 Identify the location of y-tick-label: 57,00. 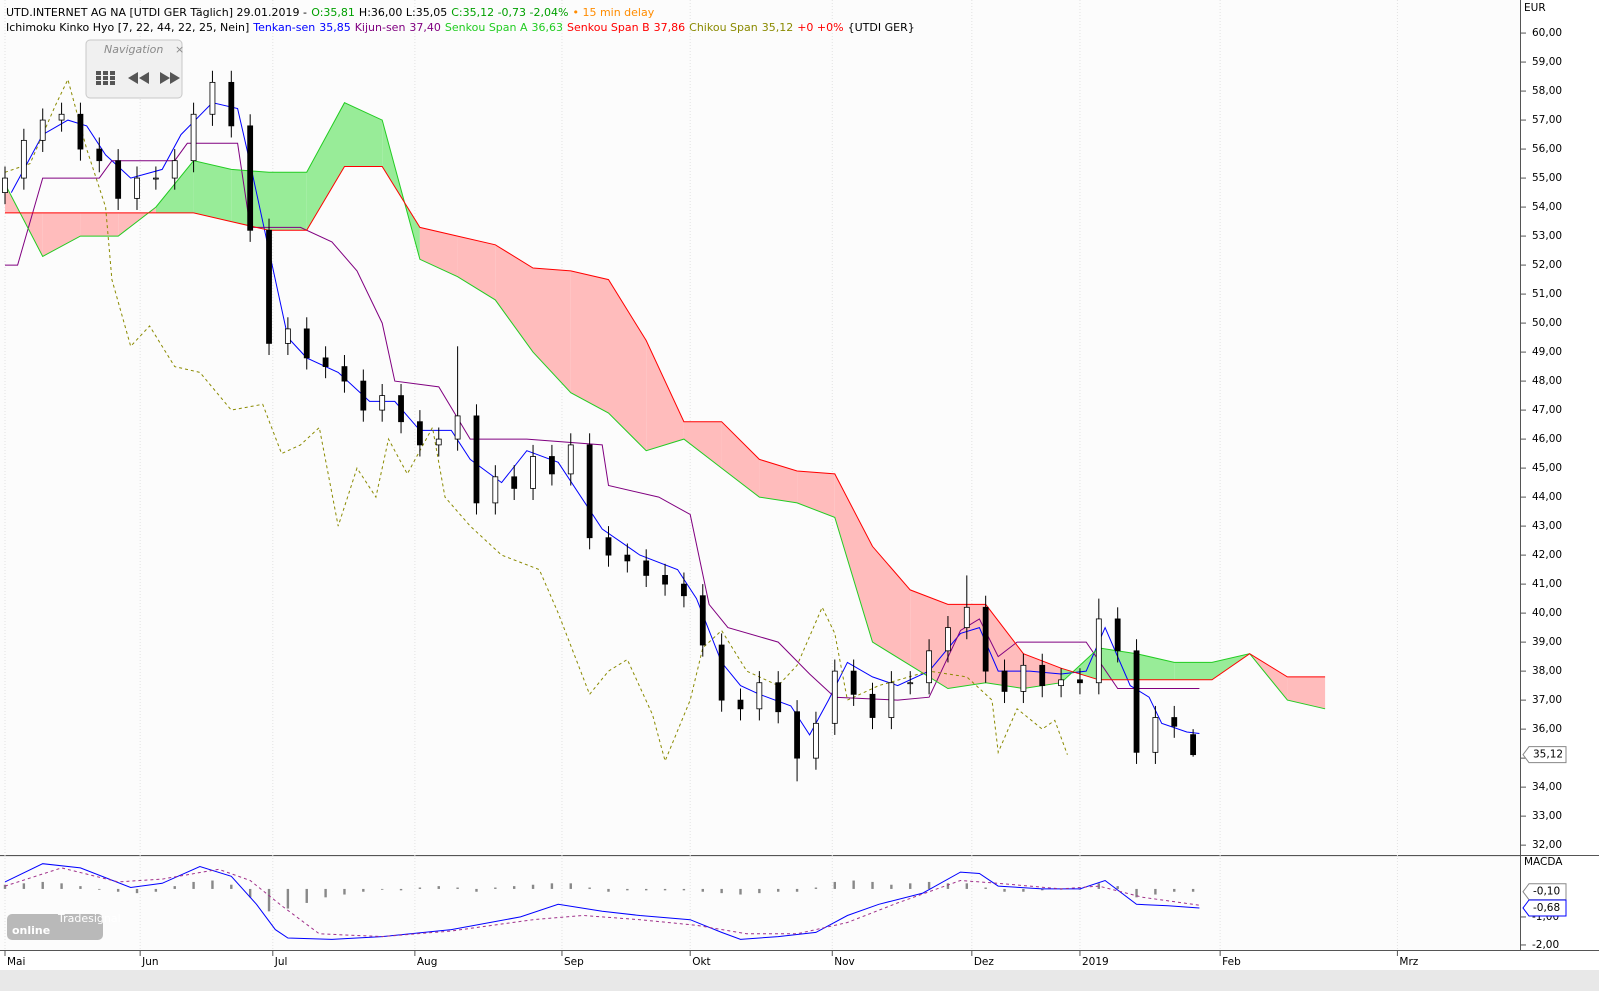
(1547, 120).